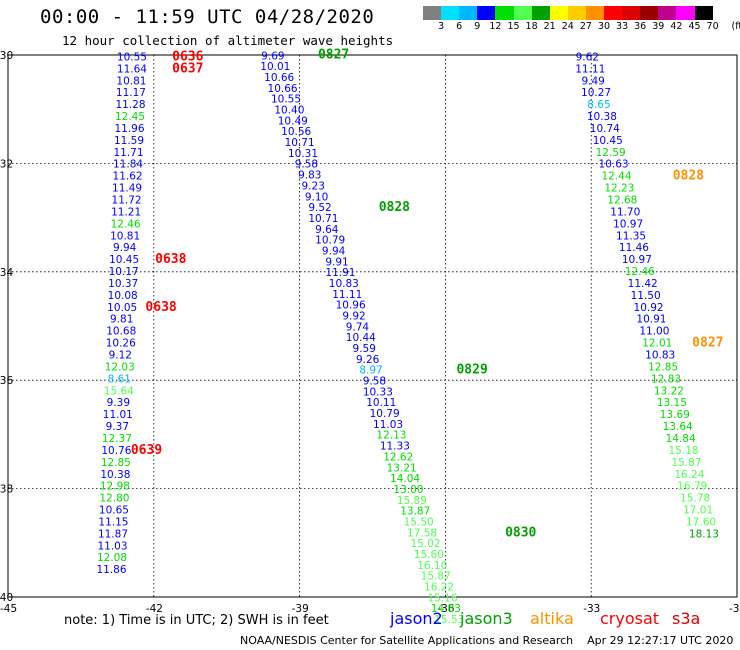 The width and height of the screenshot is (740, 650). I want to click on swh-value: 11.03, so click(388, 425).